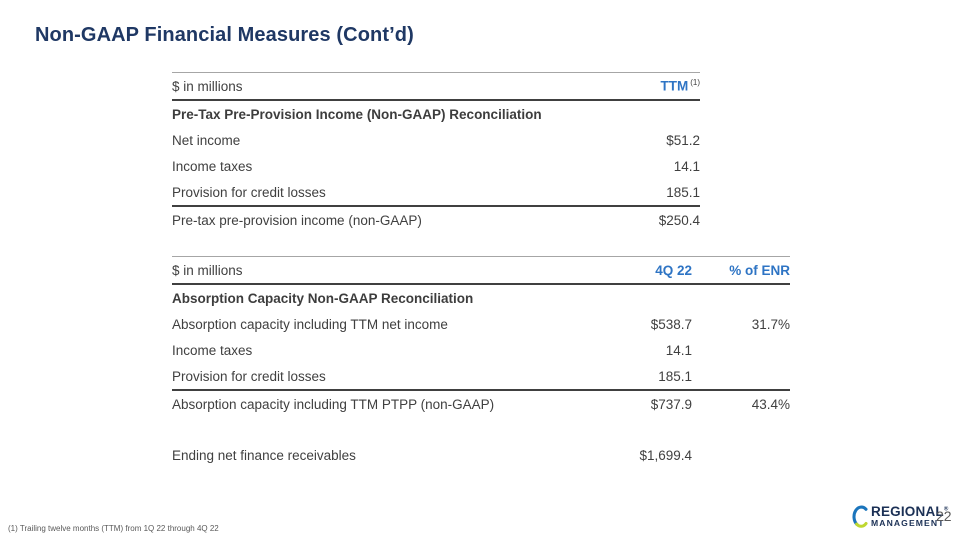  Describe the element at coordinates (683, 140) in the screenshot. I see `row-value: $51.2` at that location.